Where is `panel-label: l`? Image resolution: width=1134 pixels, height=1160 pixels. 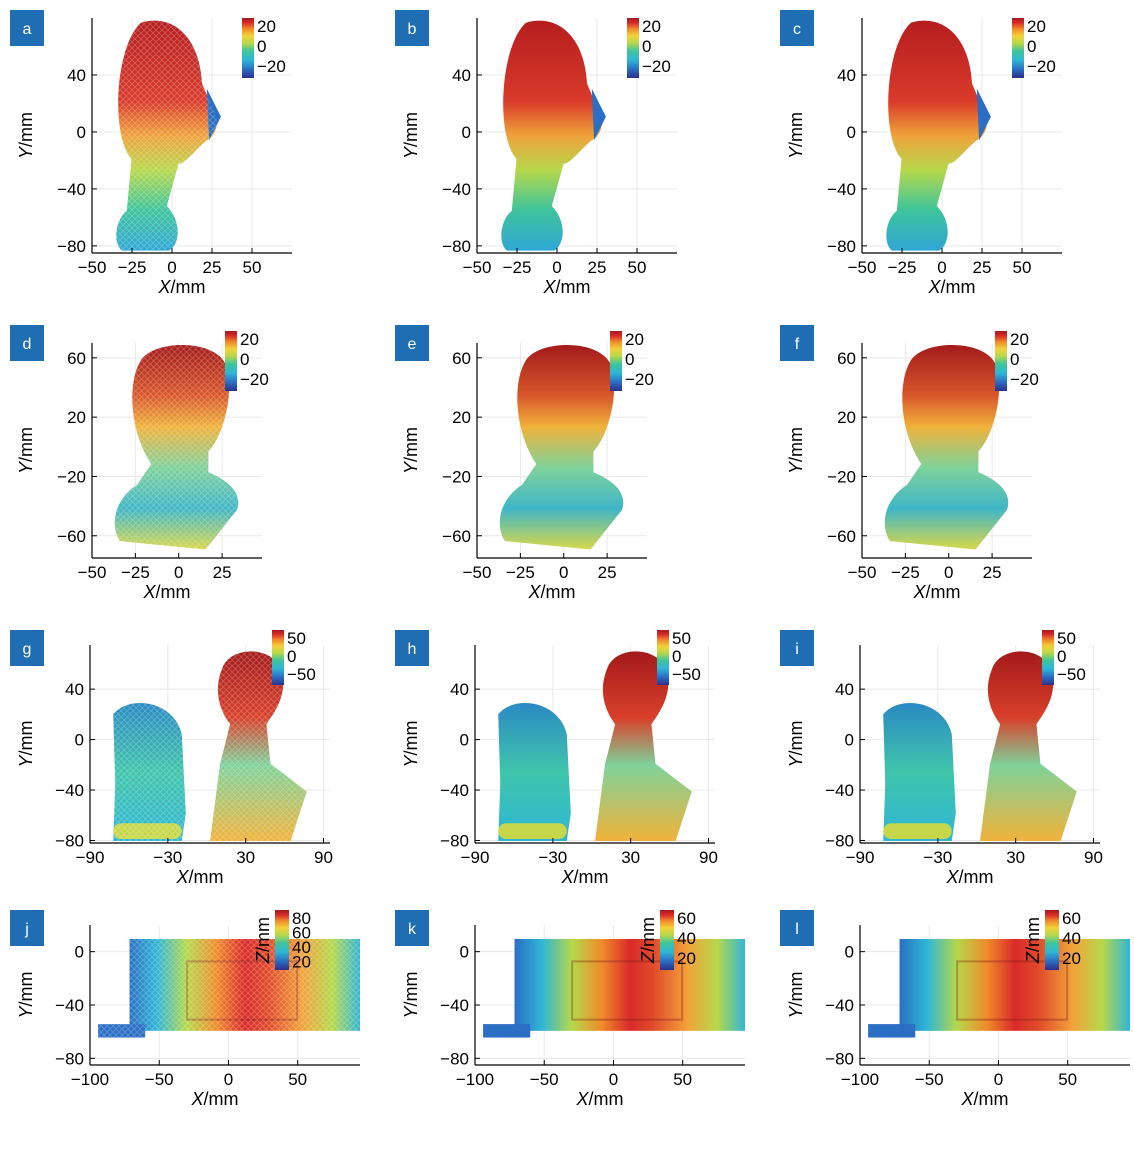 panel-label: l is located at coordinates (797, 929).